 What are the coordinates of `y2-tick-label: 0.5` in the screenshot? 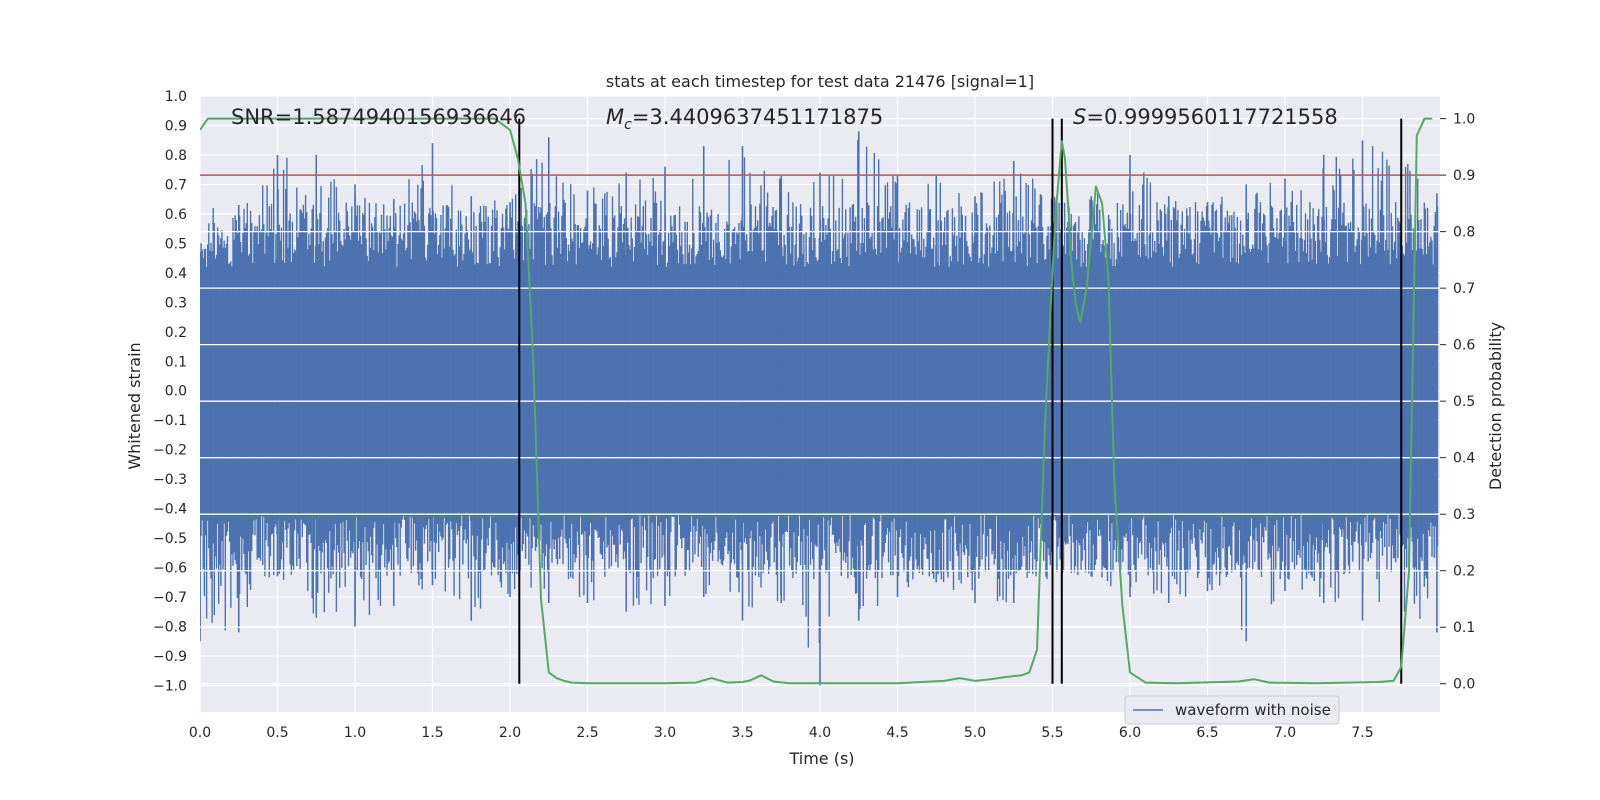 It's located at (1464, 402).